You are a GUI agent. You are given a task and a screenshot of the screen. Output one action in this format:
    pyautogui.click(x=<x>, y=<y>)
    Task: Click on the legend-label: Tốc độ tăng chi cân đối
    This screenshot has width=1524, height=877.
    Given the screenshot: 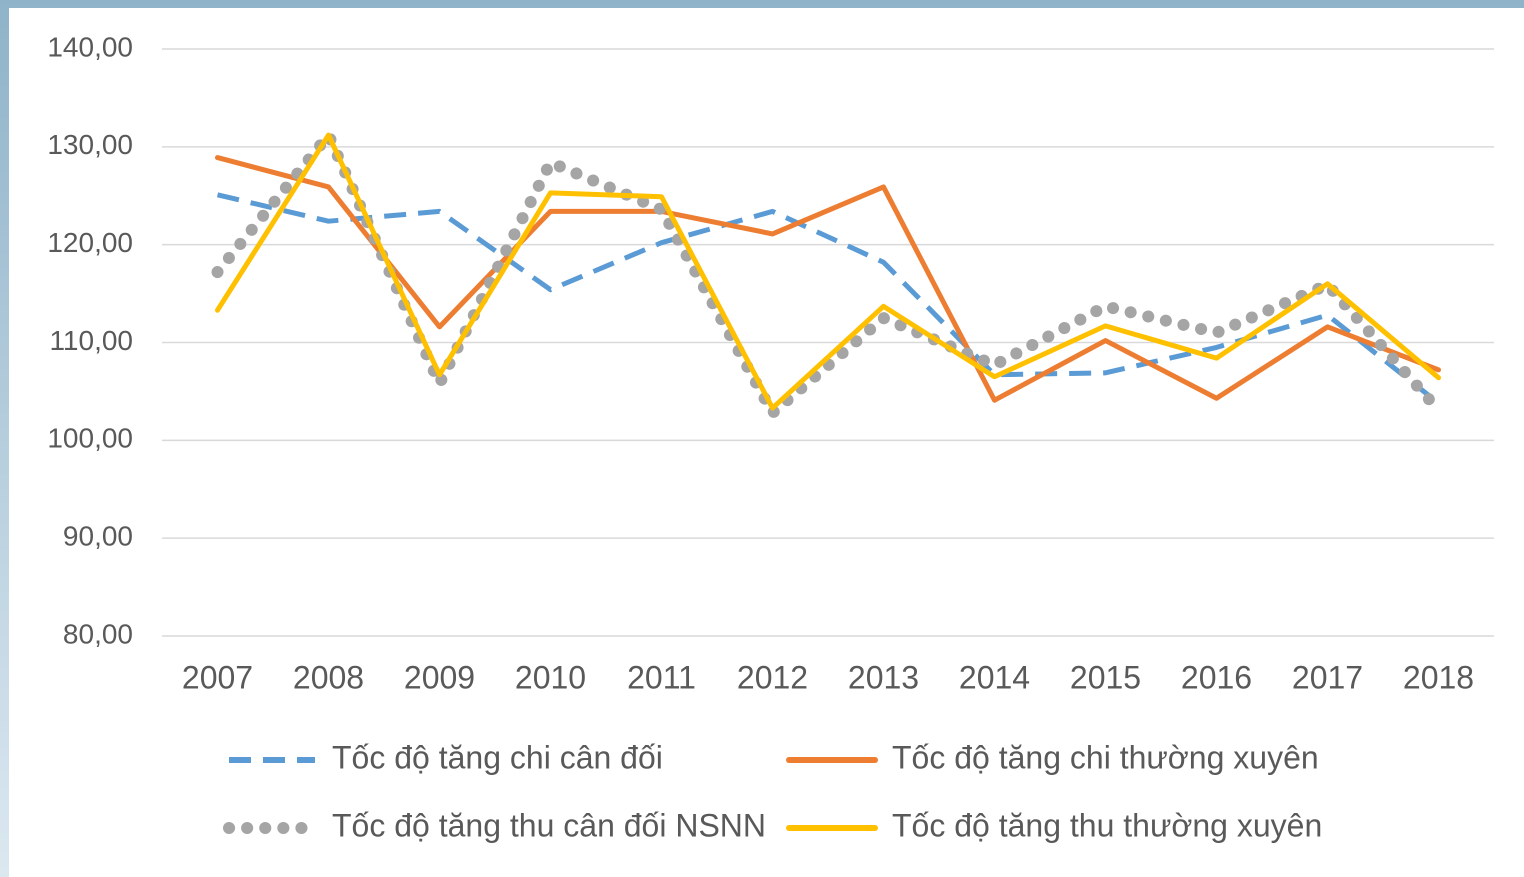 What is the action you would take?
    pyautogui.click(x=497, y=757)
    